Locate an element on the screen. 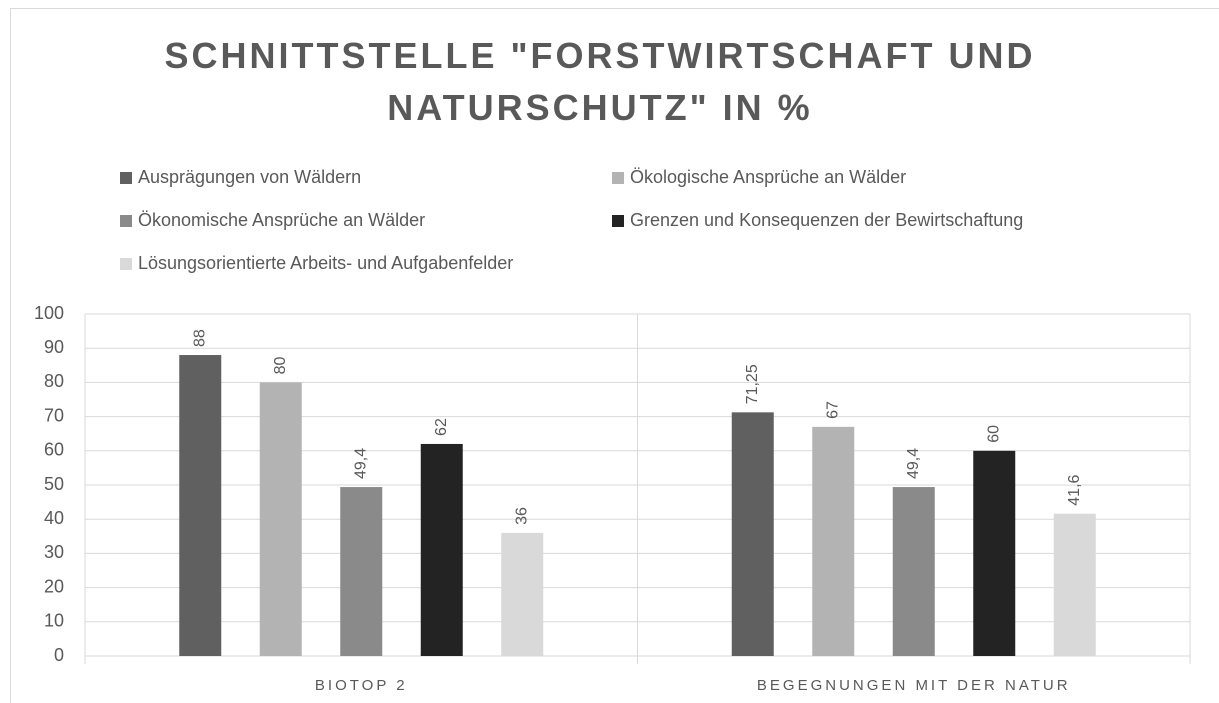 The width and height of the screenshot is (1219, 703). y-tick-label: 80 is located at coordinates (54, 381).